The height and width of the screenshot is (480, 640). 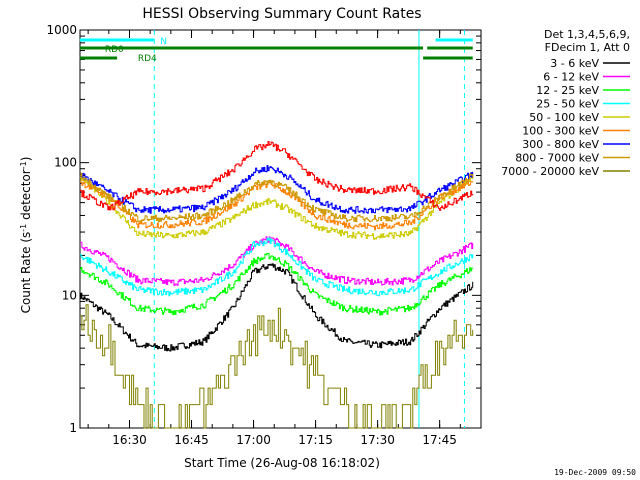 What do you see at coordinates (163, 42) in the screenshot?
I see `flag-label-n: N` at bounding box center [163, 42].